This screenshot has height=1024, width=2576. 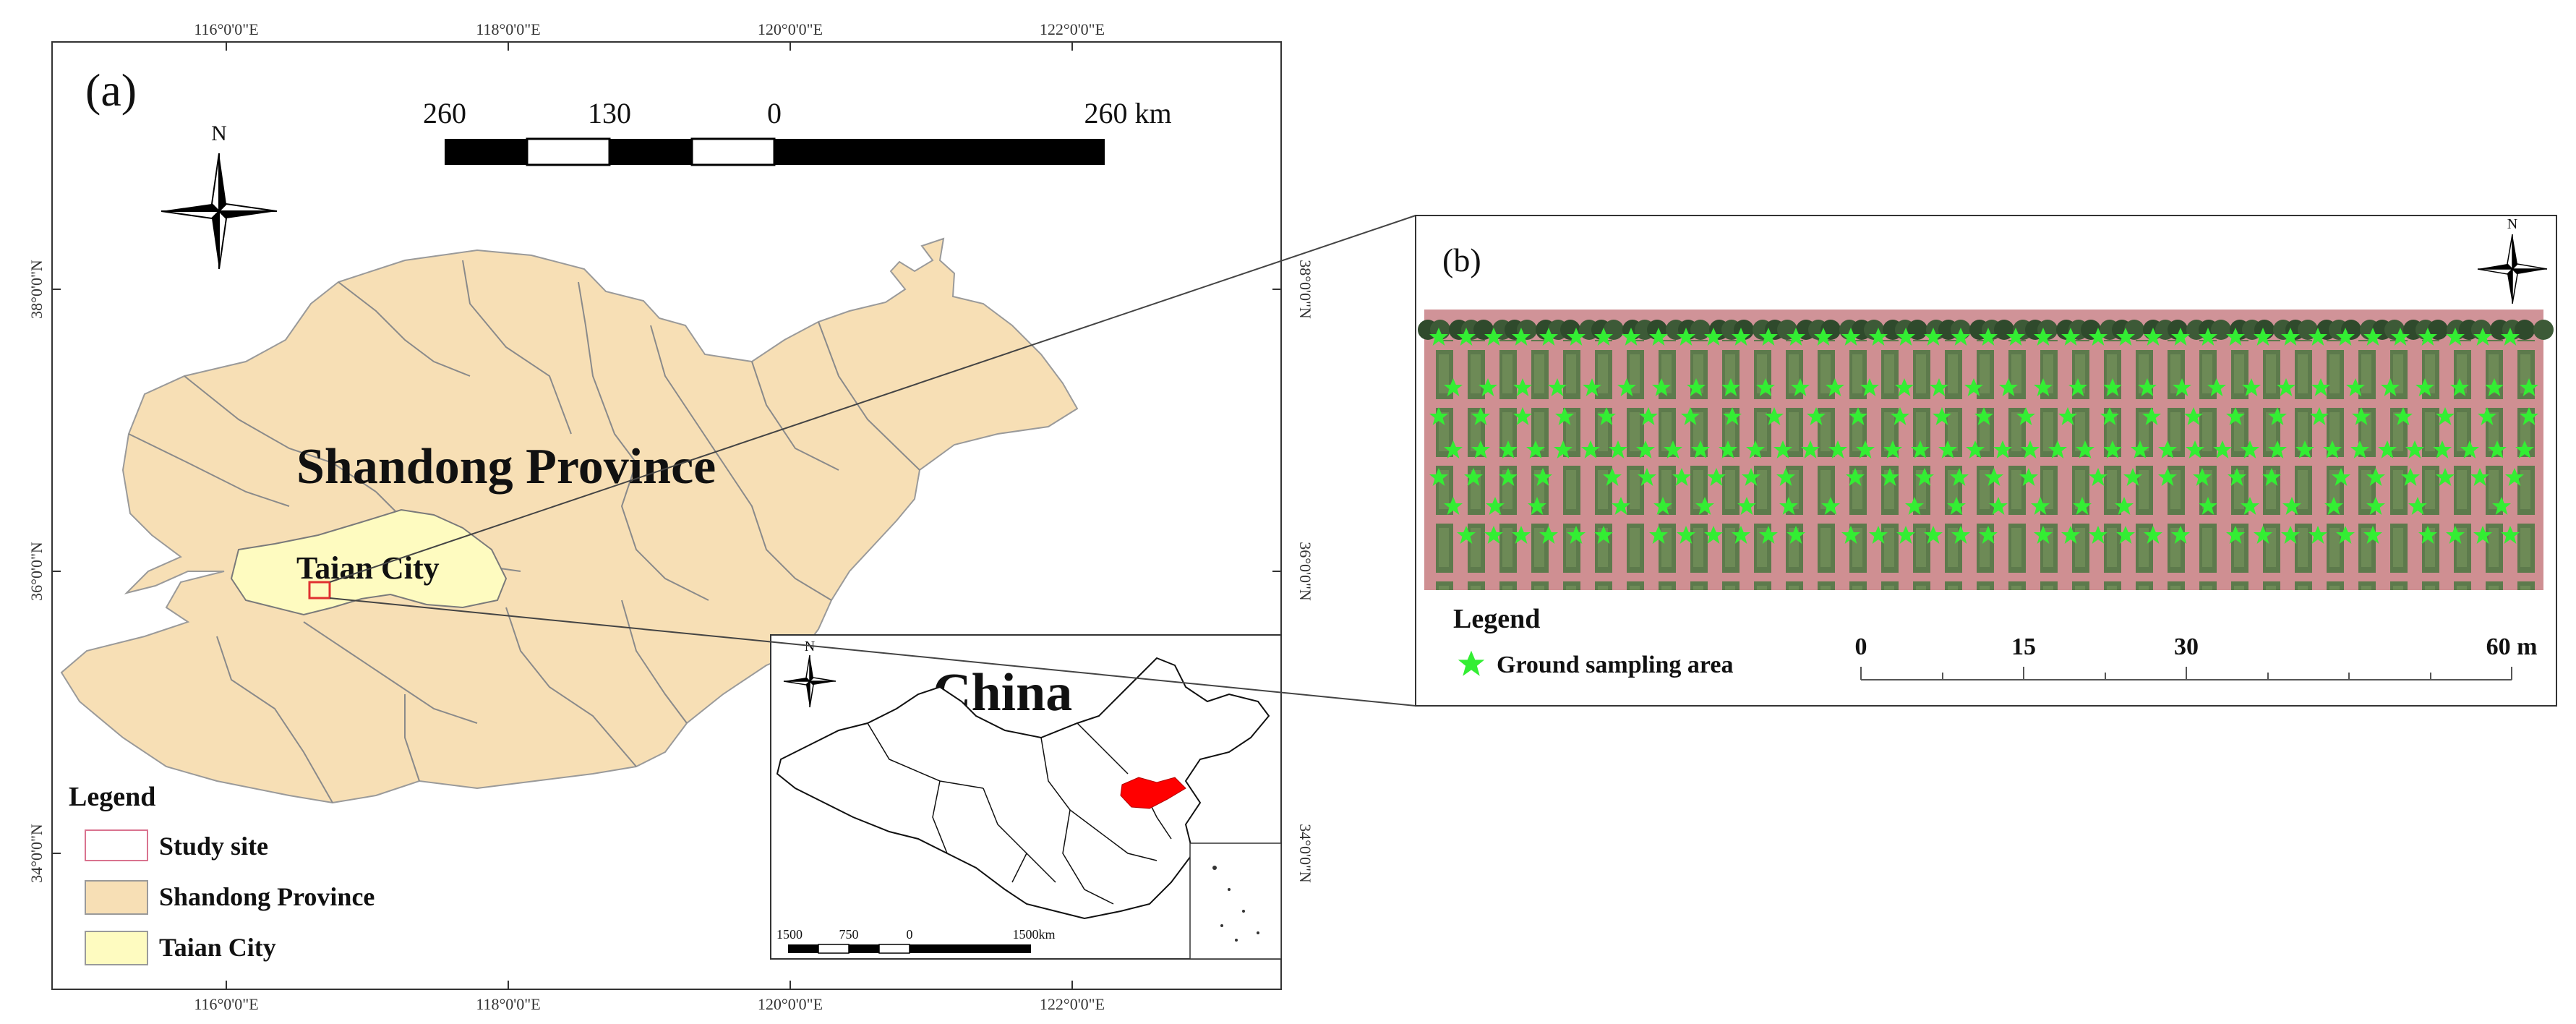 What do you see at coordinates (508, 29) in the screenshot?
I see `top-tick-118: 118°0'0"E` at bounding box center [508, 29].